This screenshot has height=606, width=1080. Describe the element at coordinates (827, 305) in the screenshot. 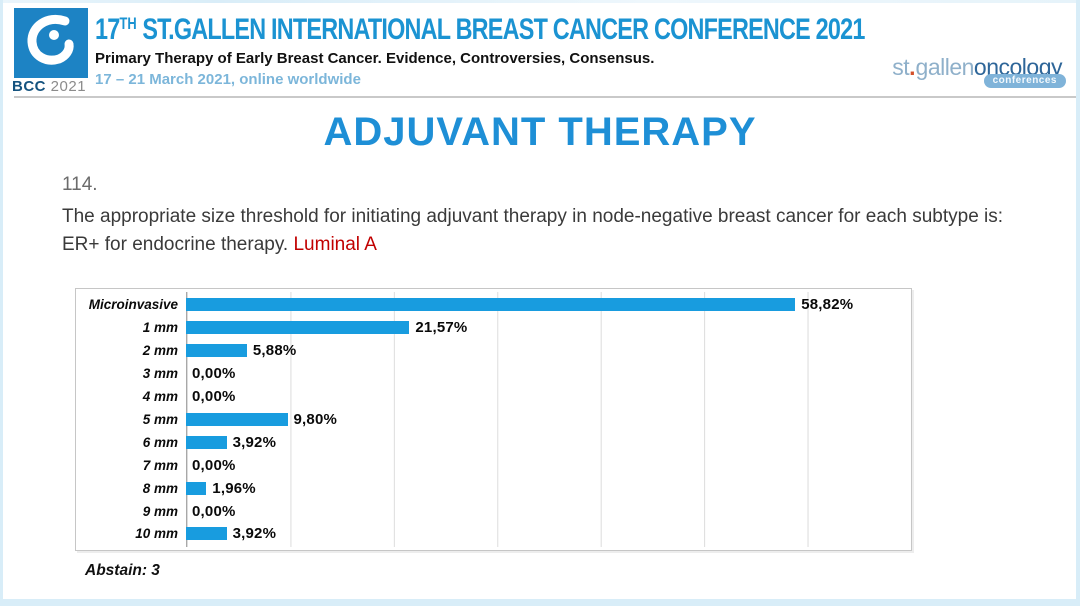

I see `value-label: 58,82%` at that location.